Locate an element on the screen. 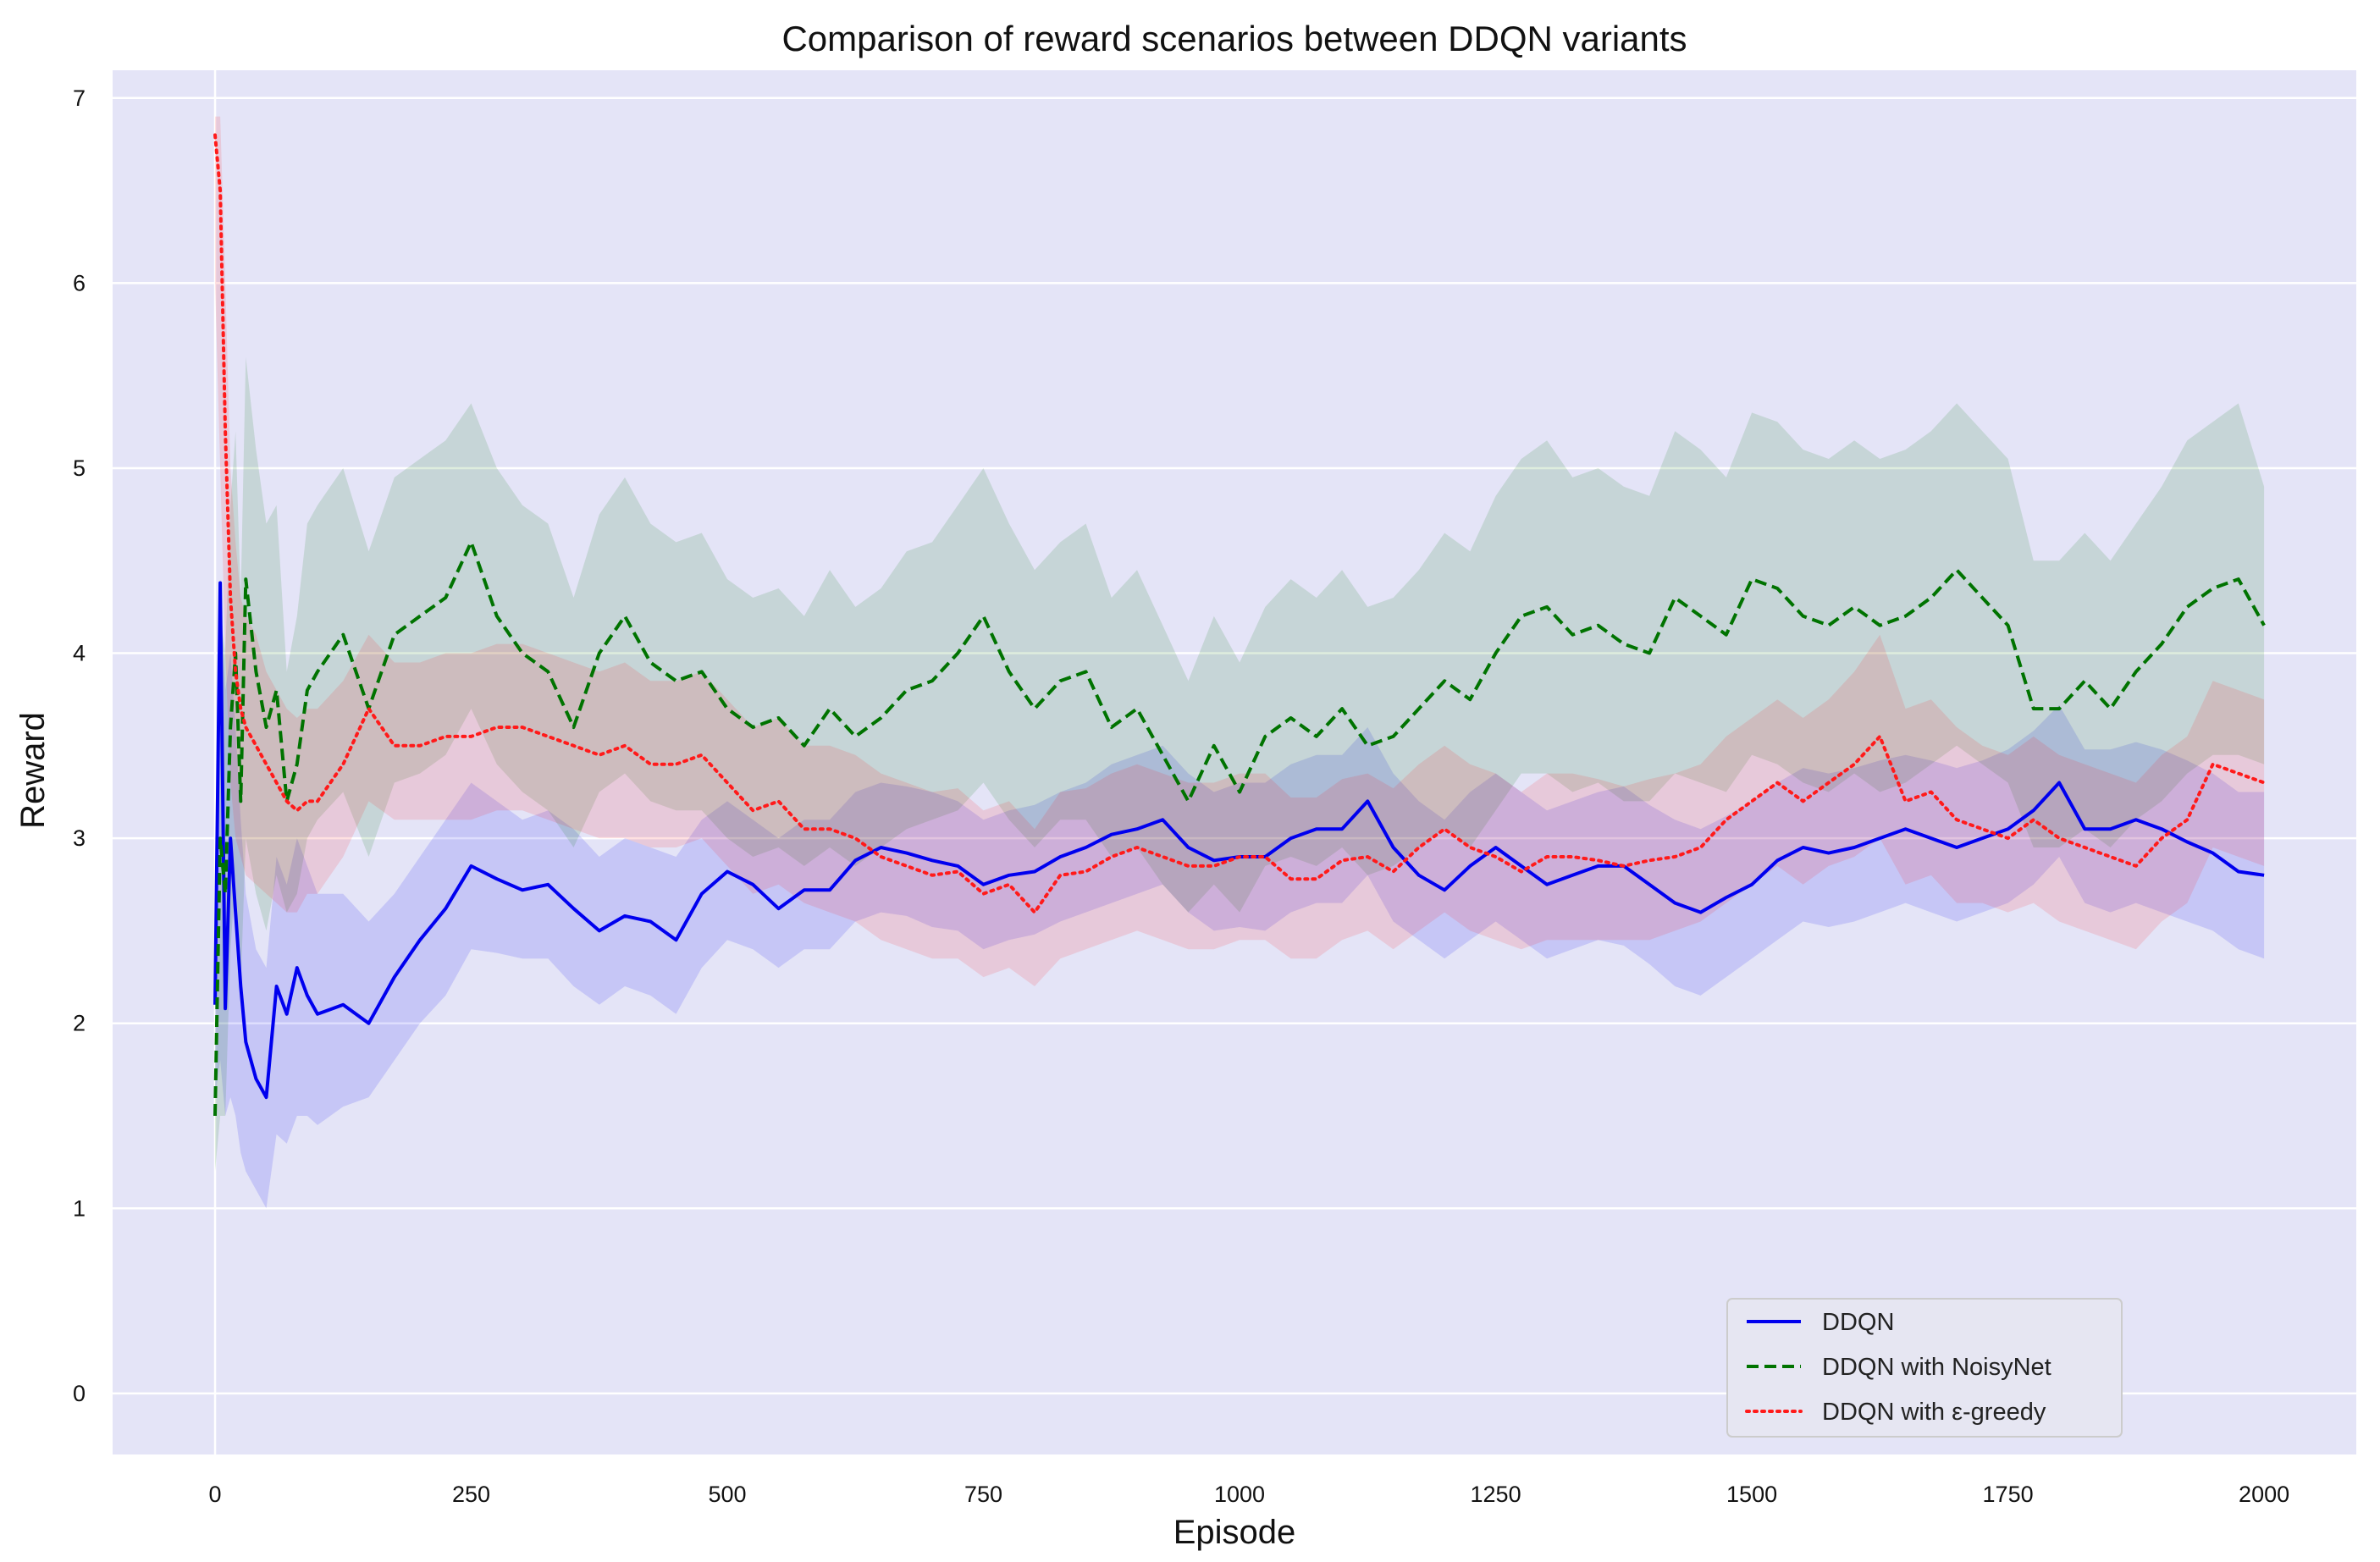  legend-box is located at coordinates (1924, 1368).